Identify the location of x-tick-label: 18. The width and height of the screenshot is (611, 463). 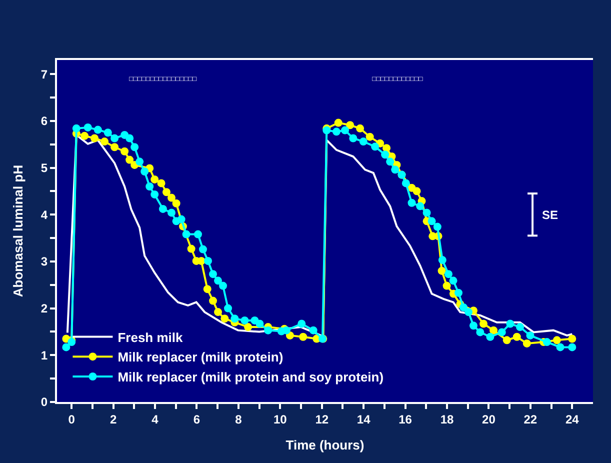
(447, 419).